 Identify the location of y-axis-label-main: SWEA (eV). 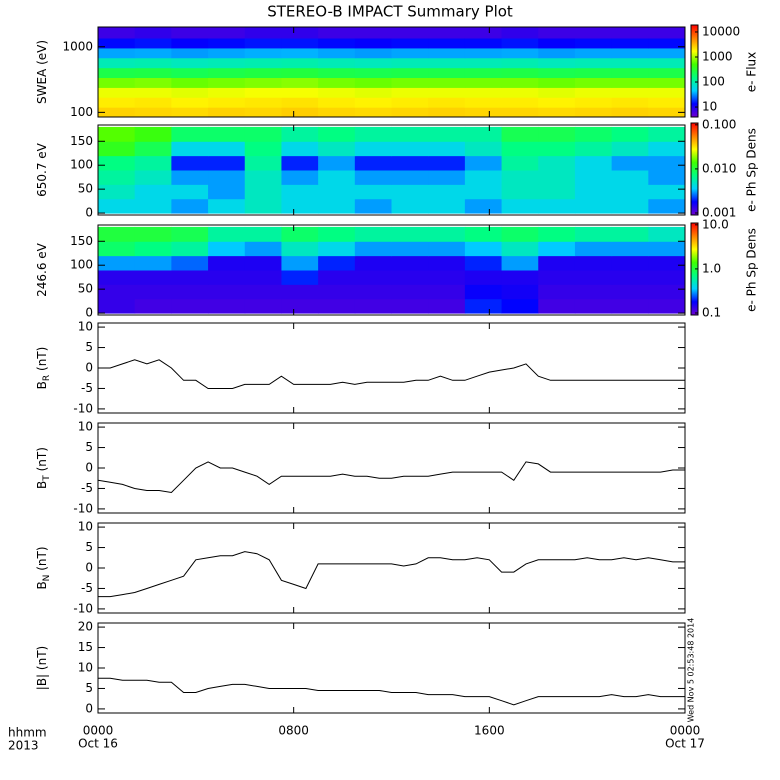
(42, 72).